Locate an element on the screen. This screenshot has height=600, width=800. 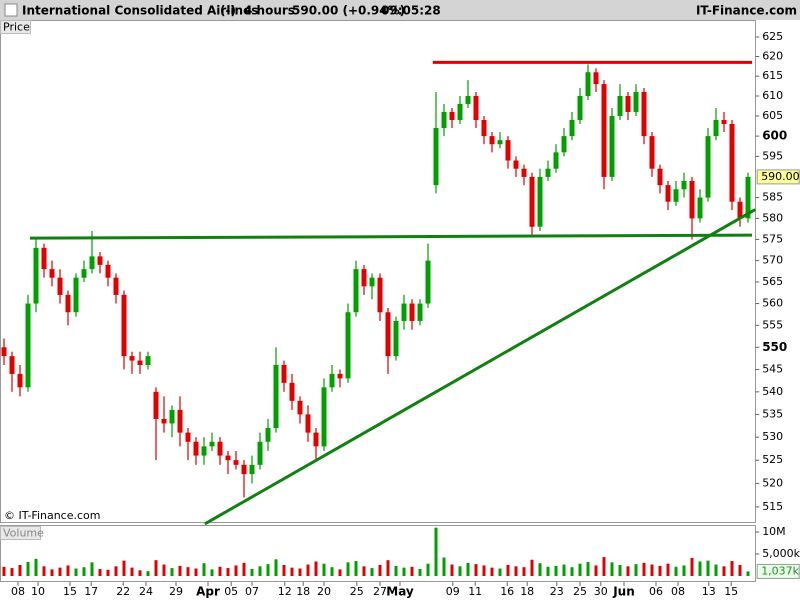
x-tick-label: 27 is located at coordinates (380, 591).